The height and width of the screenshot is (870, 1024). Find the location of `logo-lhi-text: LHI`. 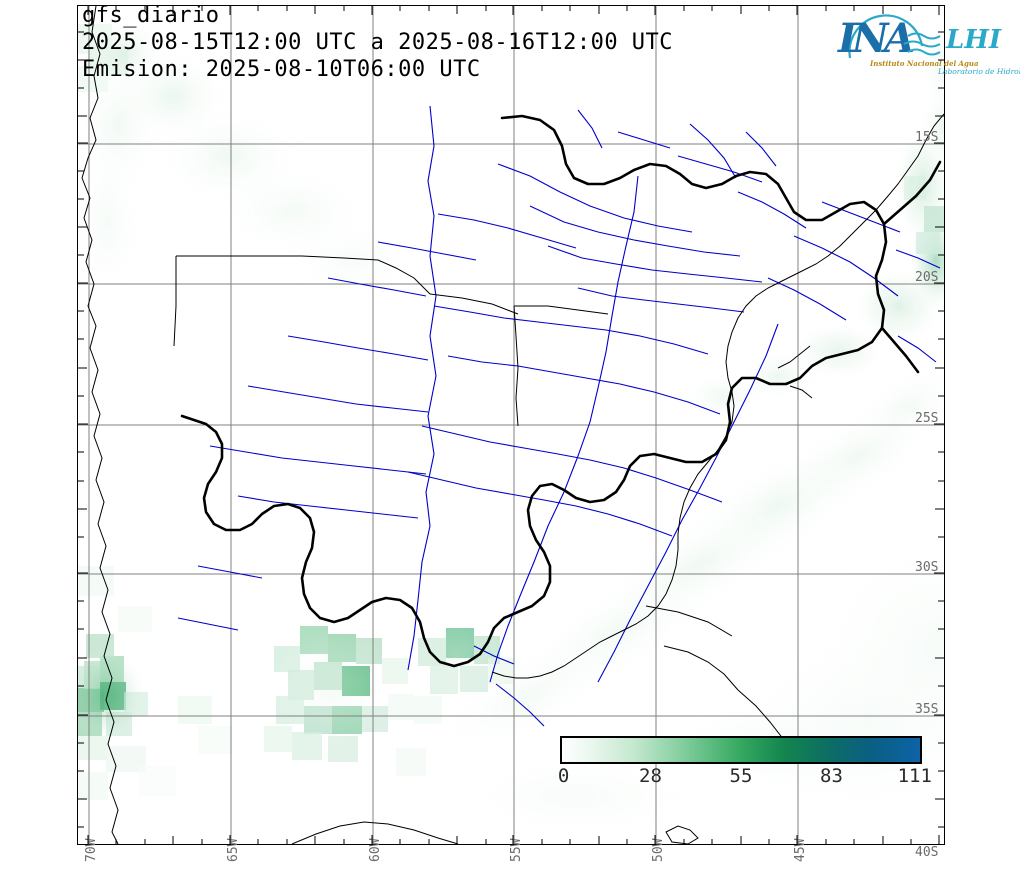

logo-lhi-text: LHI is located at coordinates (973, 40).